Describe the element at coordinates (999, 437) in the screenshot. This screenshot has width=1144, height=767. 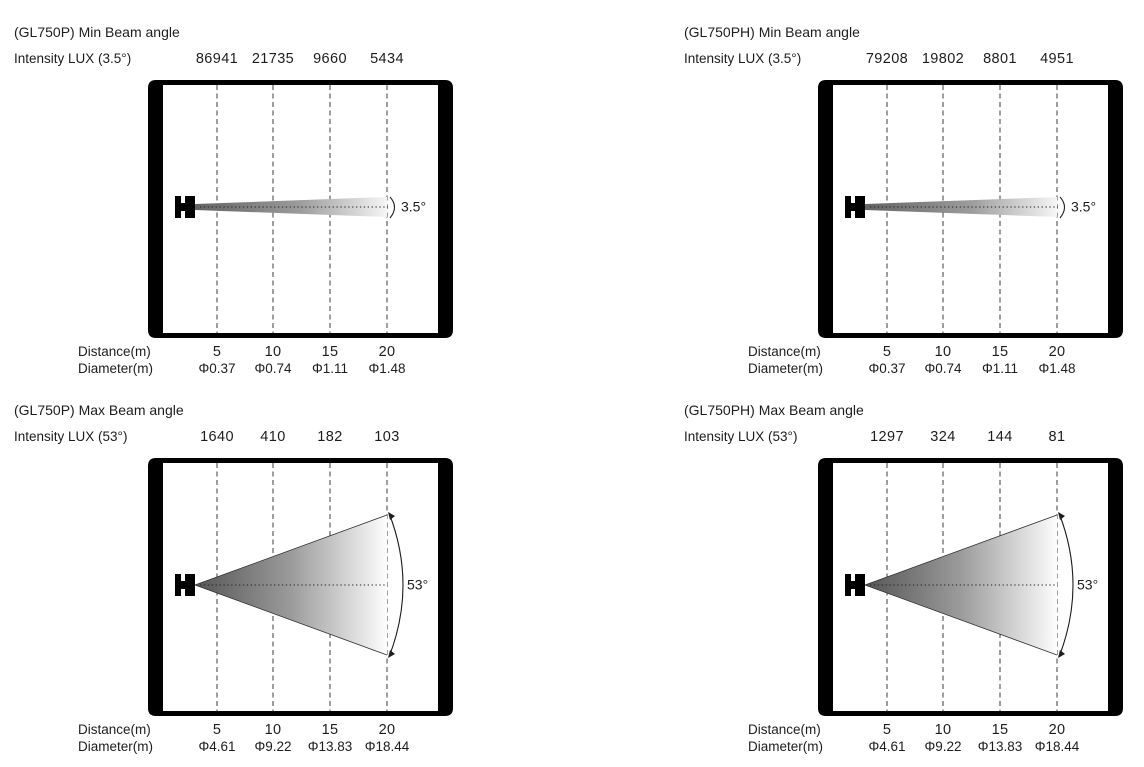
I see `intensity-value: 144` at that location.